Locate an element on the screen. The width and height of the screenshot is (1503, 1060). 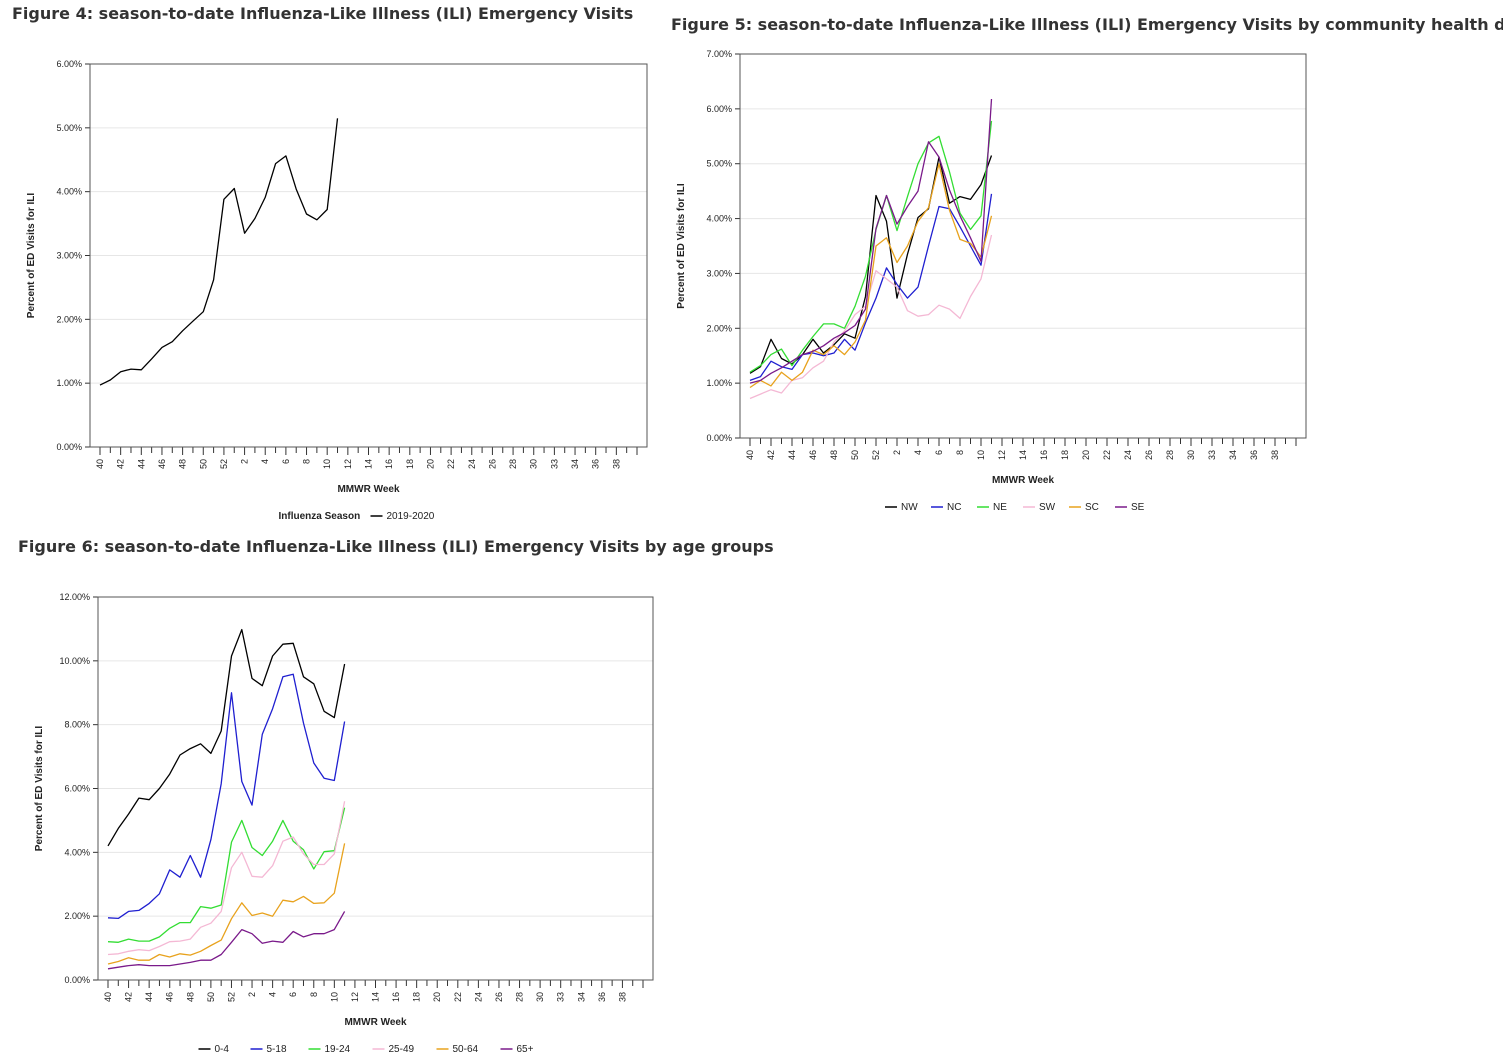
x-tick-label: 36 is located at coordinates (602, 997).